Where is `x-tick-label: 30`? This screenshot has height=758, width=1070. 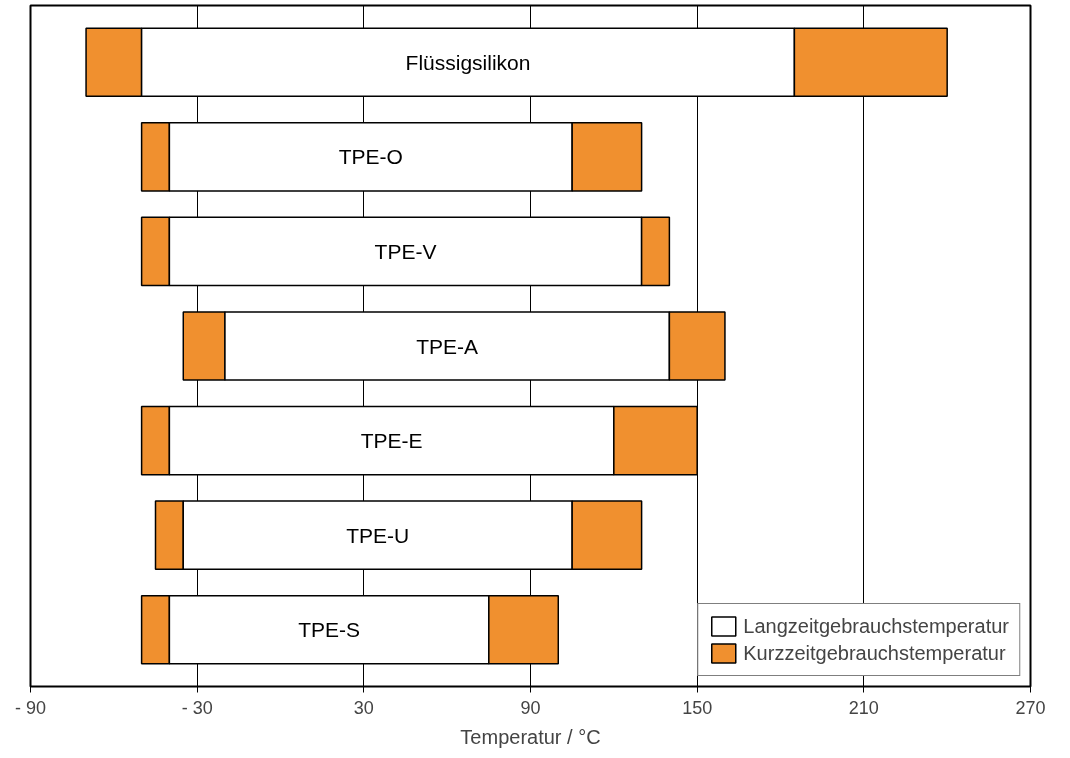 x-tick-label: 30 is located at coordinates (363, 707).